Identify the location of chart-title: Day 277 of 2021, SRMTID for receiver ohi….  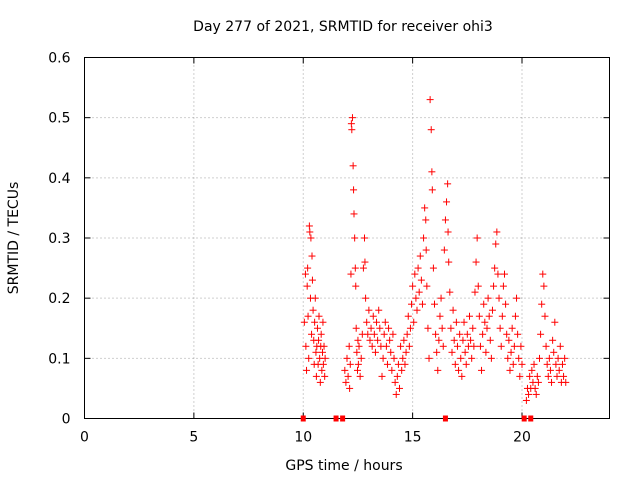
(343, 27).